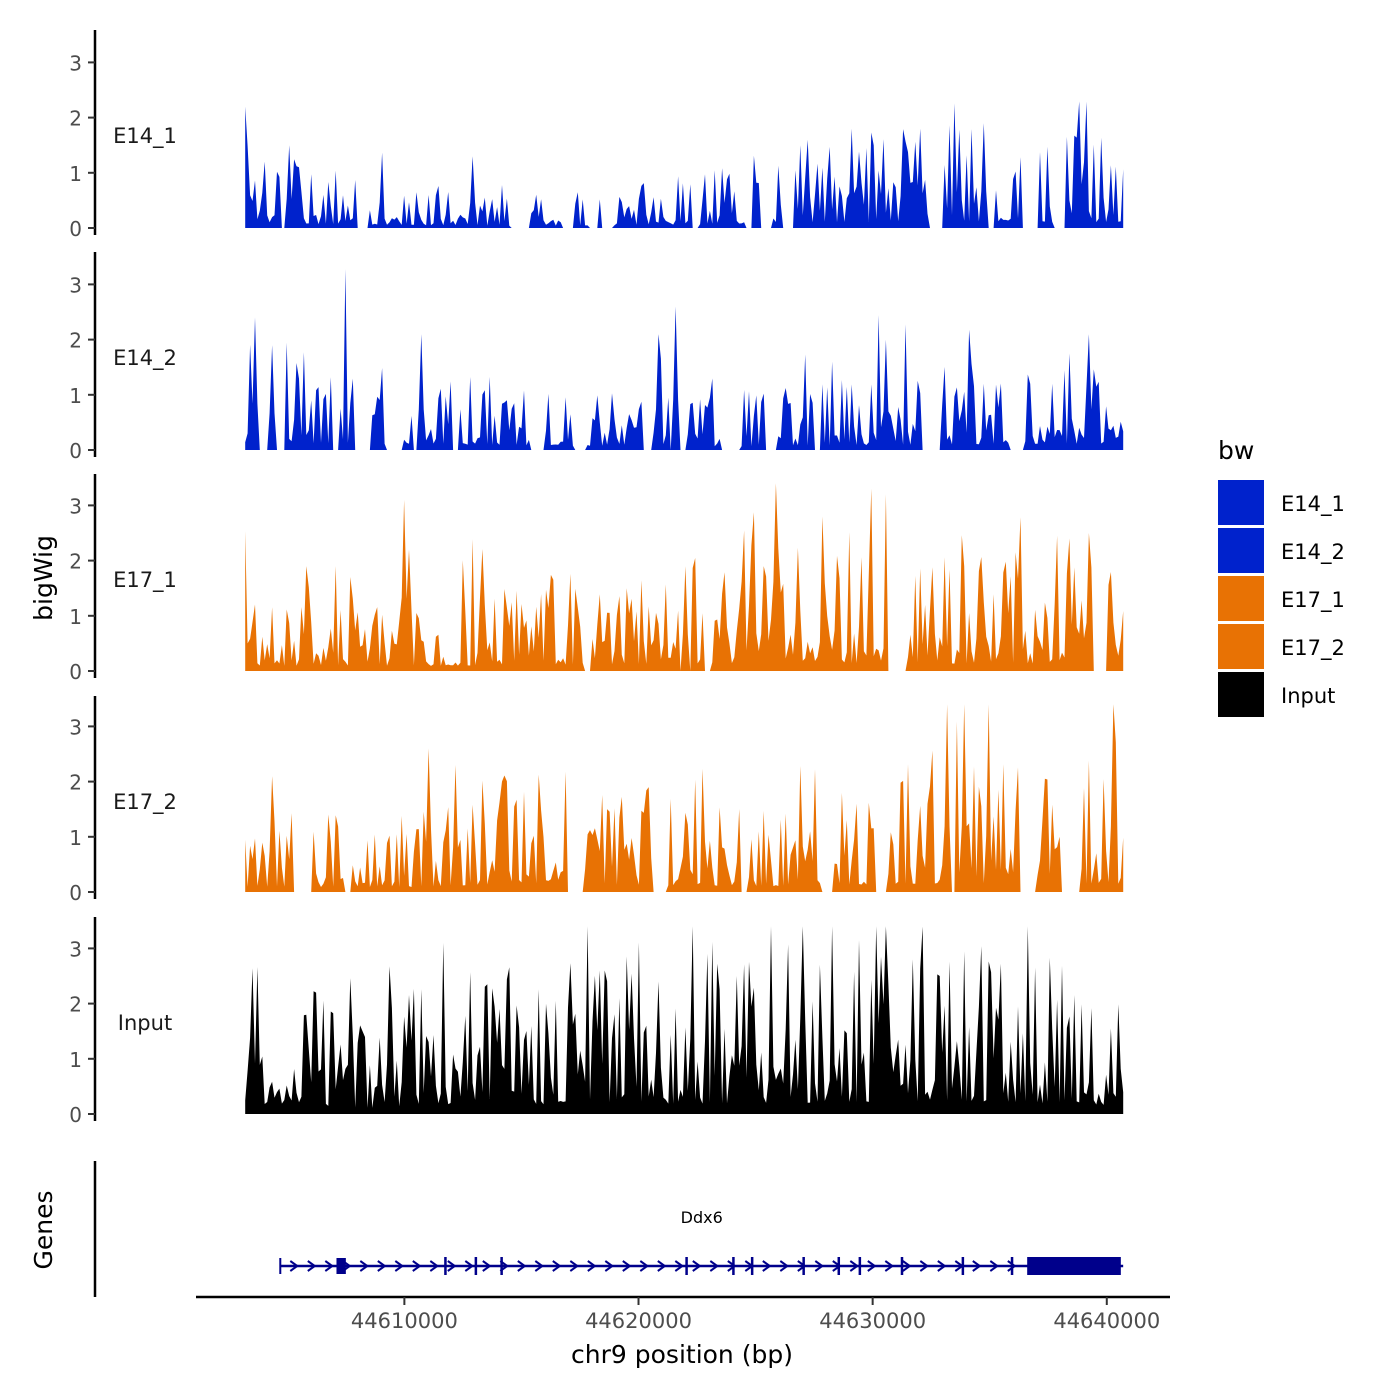 Image resolution: width=1400 pixels, height=1400 pixels. Describe the element at coordinates (684, 1020) in the screenshot. I see `signal-area-Input` at that location.